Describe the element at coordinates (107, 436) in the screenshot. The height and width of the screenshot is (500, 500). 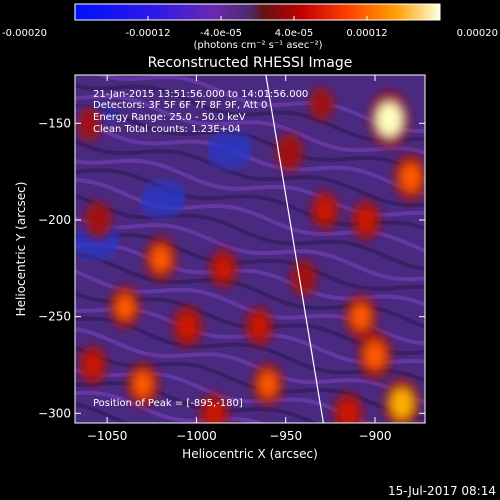
I see `x-tick-label: −1050` at that location.